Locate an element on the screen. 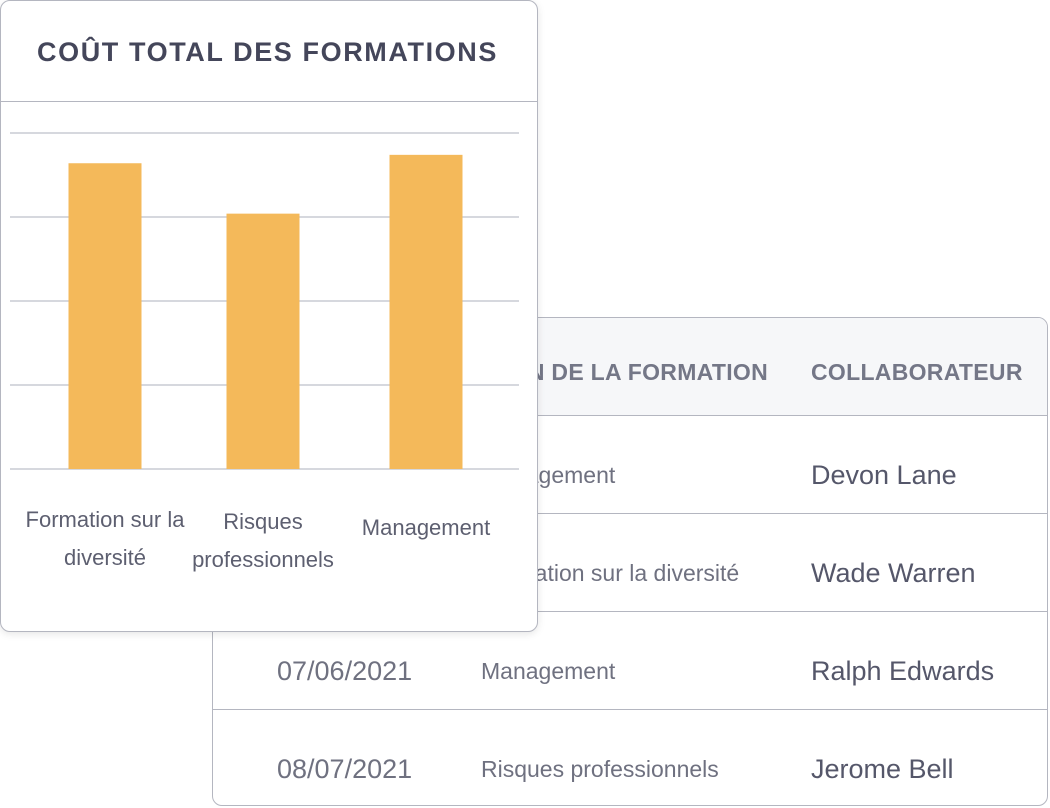 This screenshot has height=808, width=1050. chart-header: COÛT TOTAL DES FORMATIONS is located at coordinates (269, 51).